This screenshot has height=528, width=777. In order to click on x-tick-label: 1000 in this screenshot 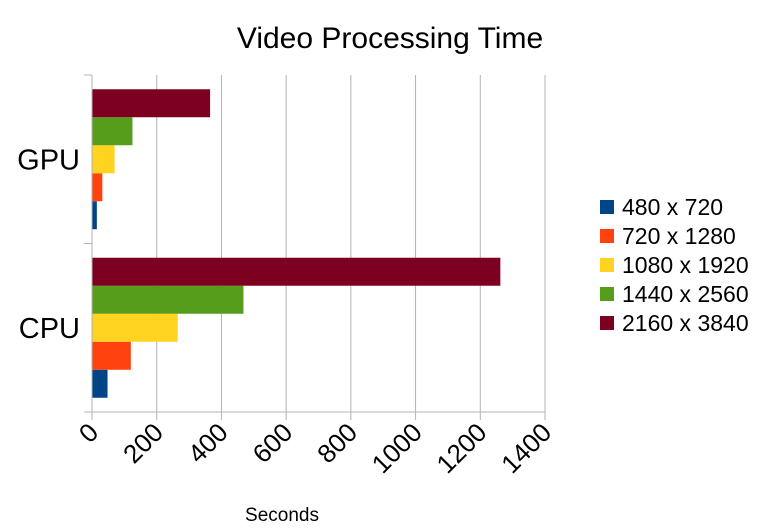, I will do `click(397, 448)`.